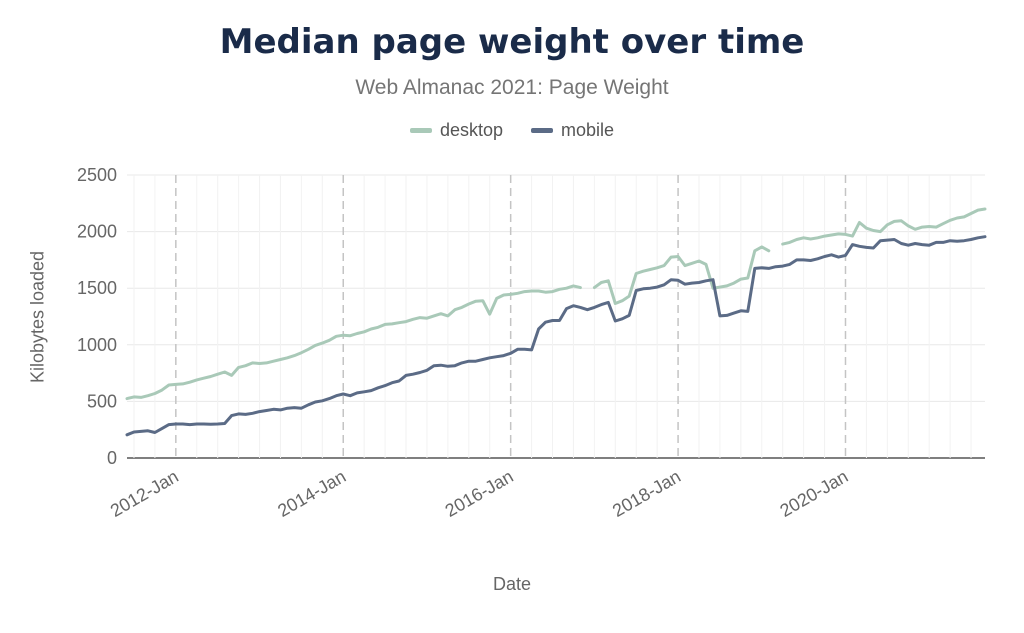  Describe the element at coordinates (471, 130) in the screenshot. I see `legend-label-desktop: desktop` at that location.